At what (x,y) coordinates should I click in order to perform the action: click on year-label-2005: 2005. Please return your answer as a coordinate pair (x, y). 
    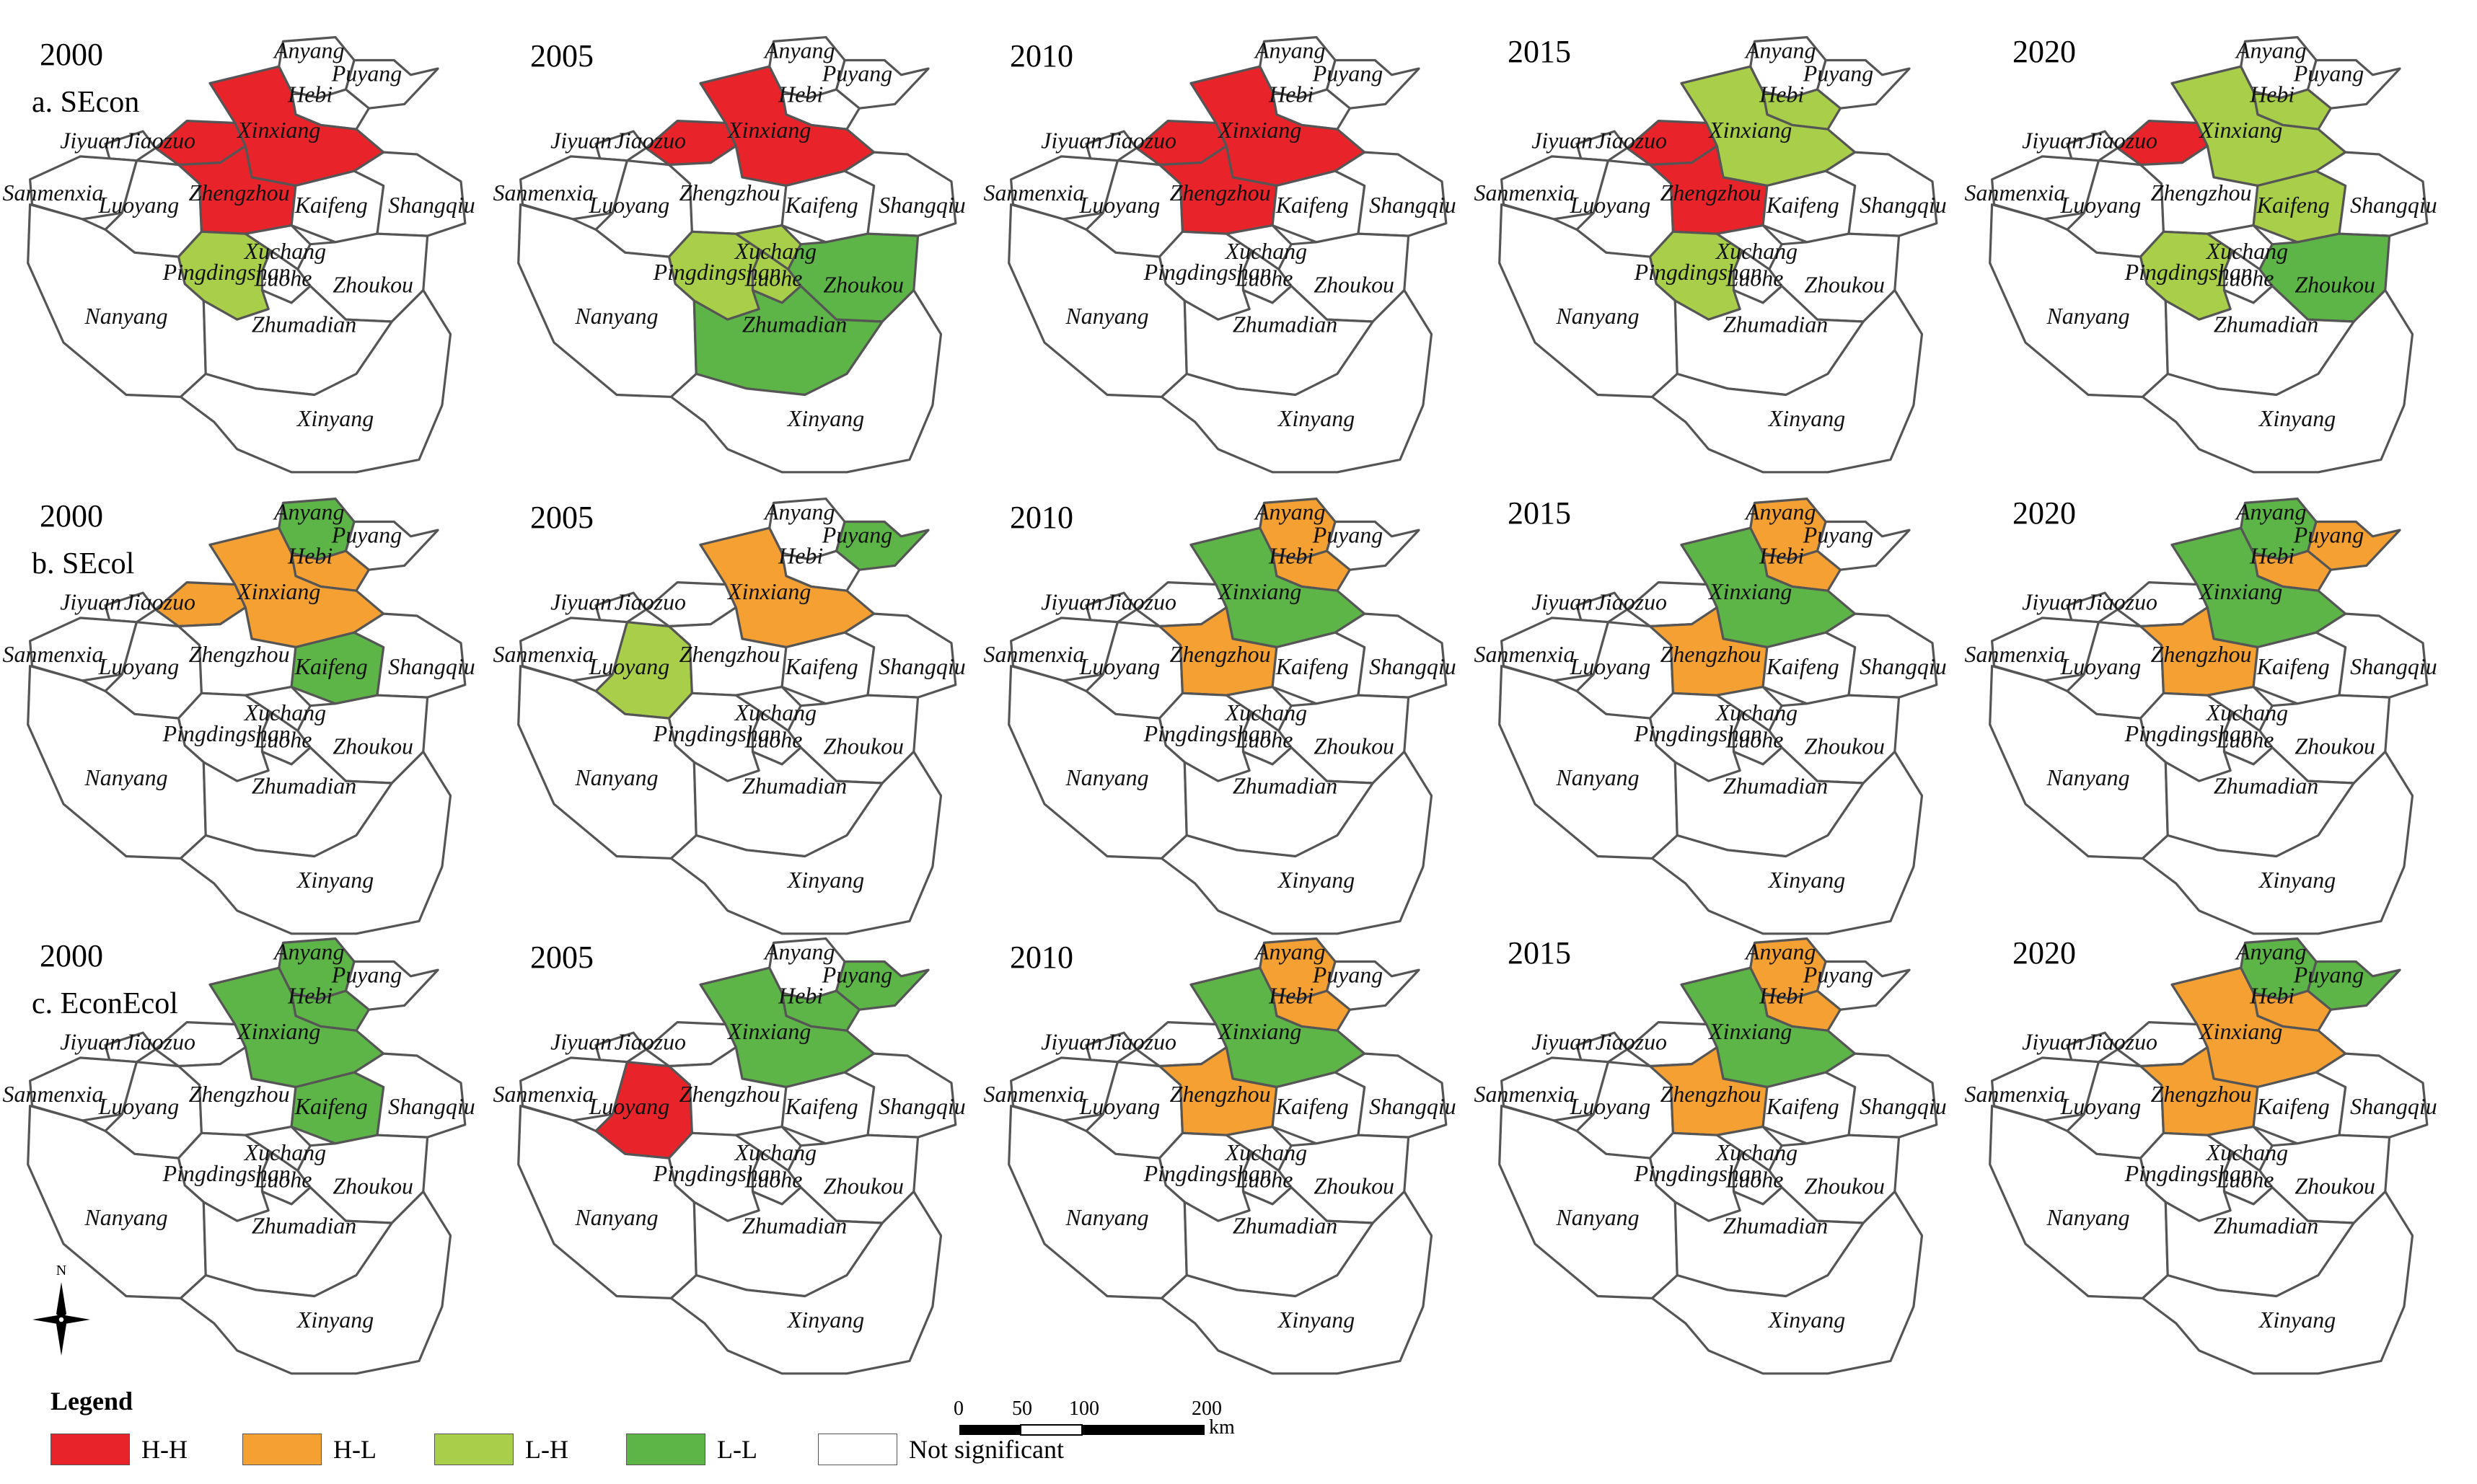
    Looking at the image, I should click on (562, 957).